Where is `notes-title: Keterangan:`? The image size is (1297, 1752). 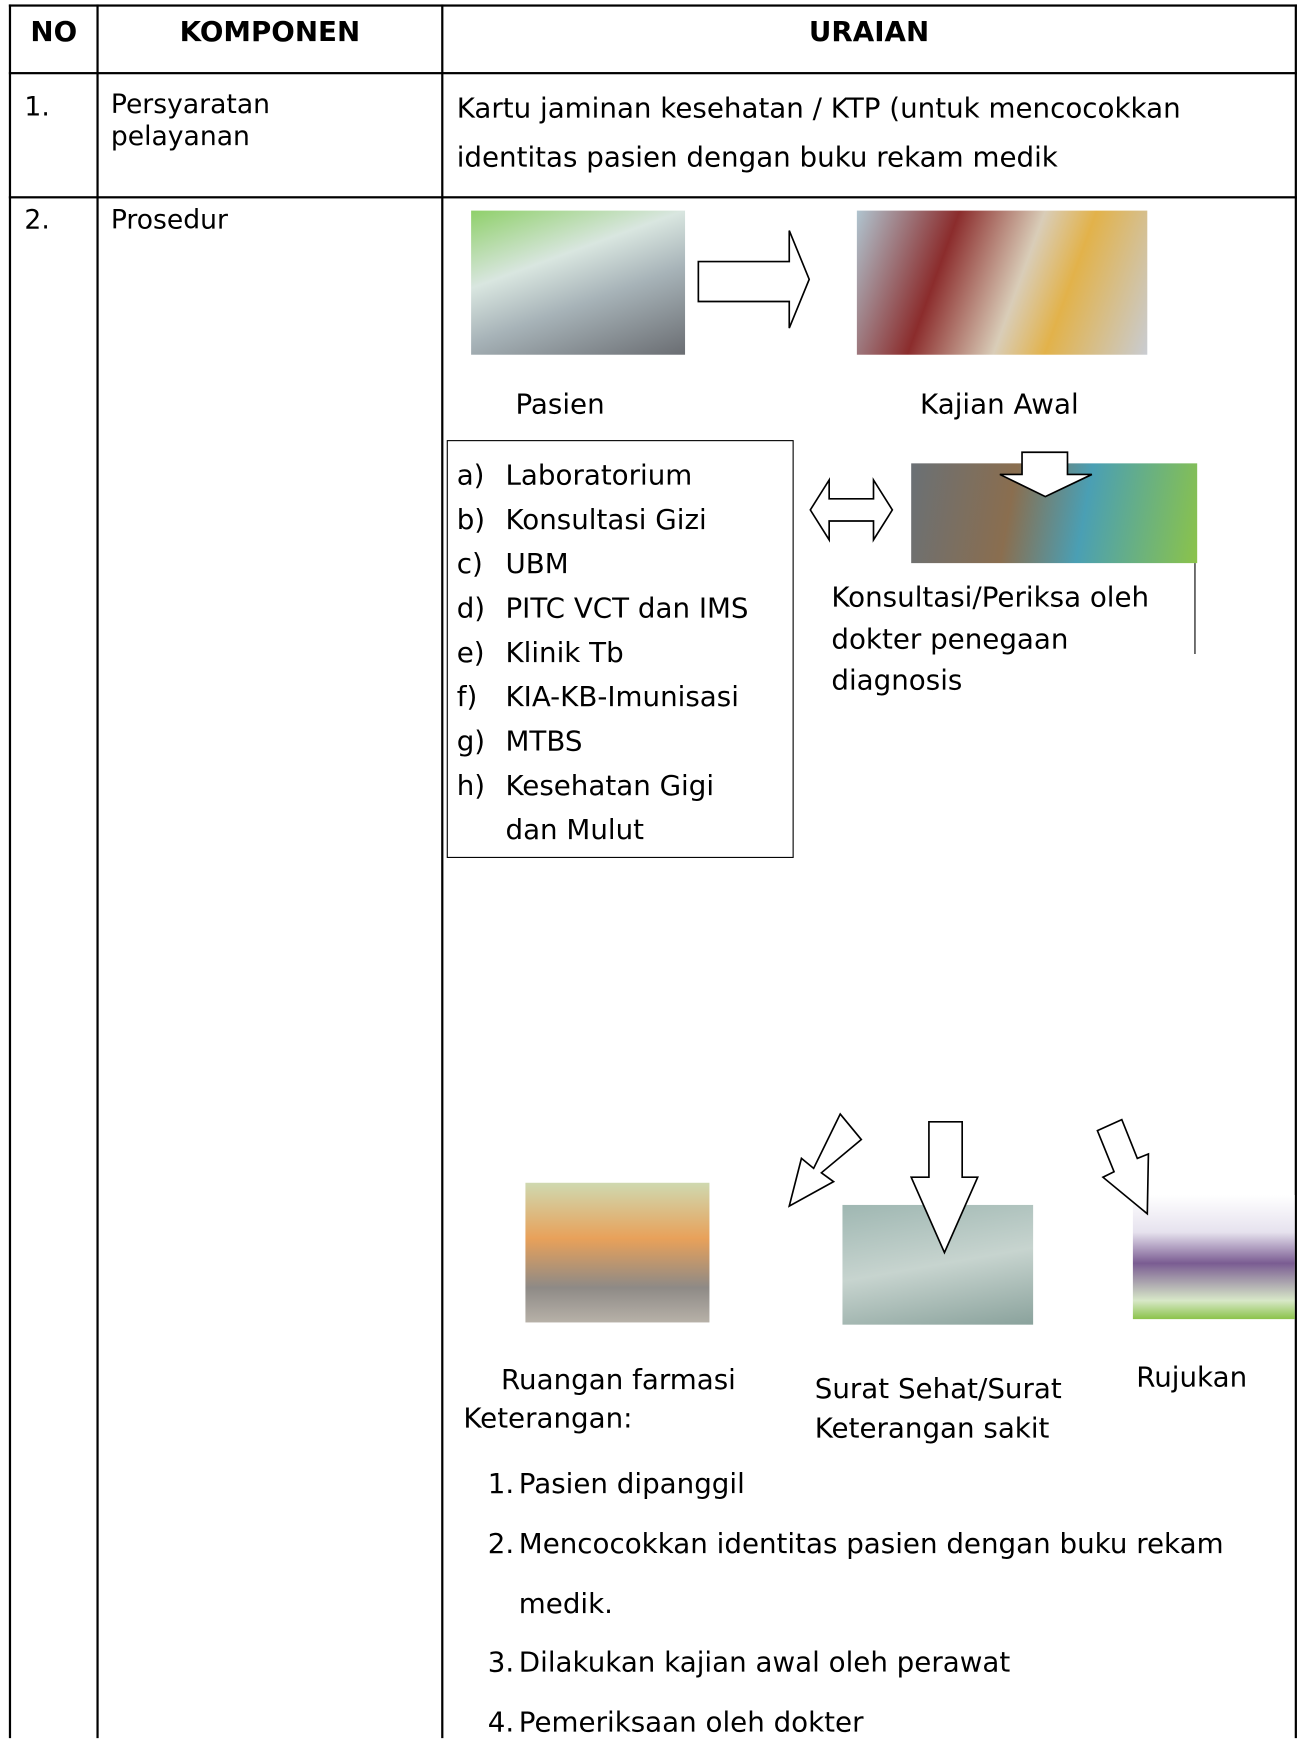
notes-title: Keterangan: is located at coordinates (548, 1418).